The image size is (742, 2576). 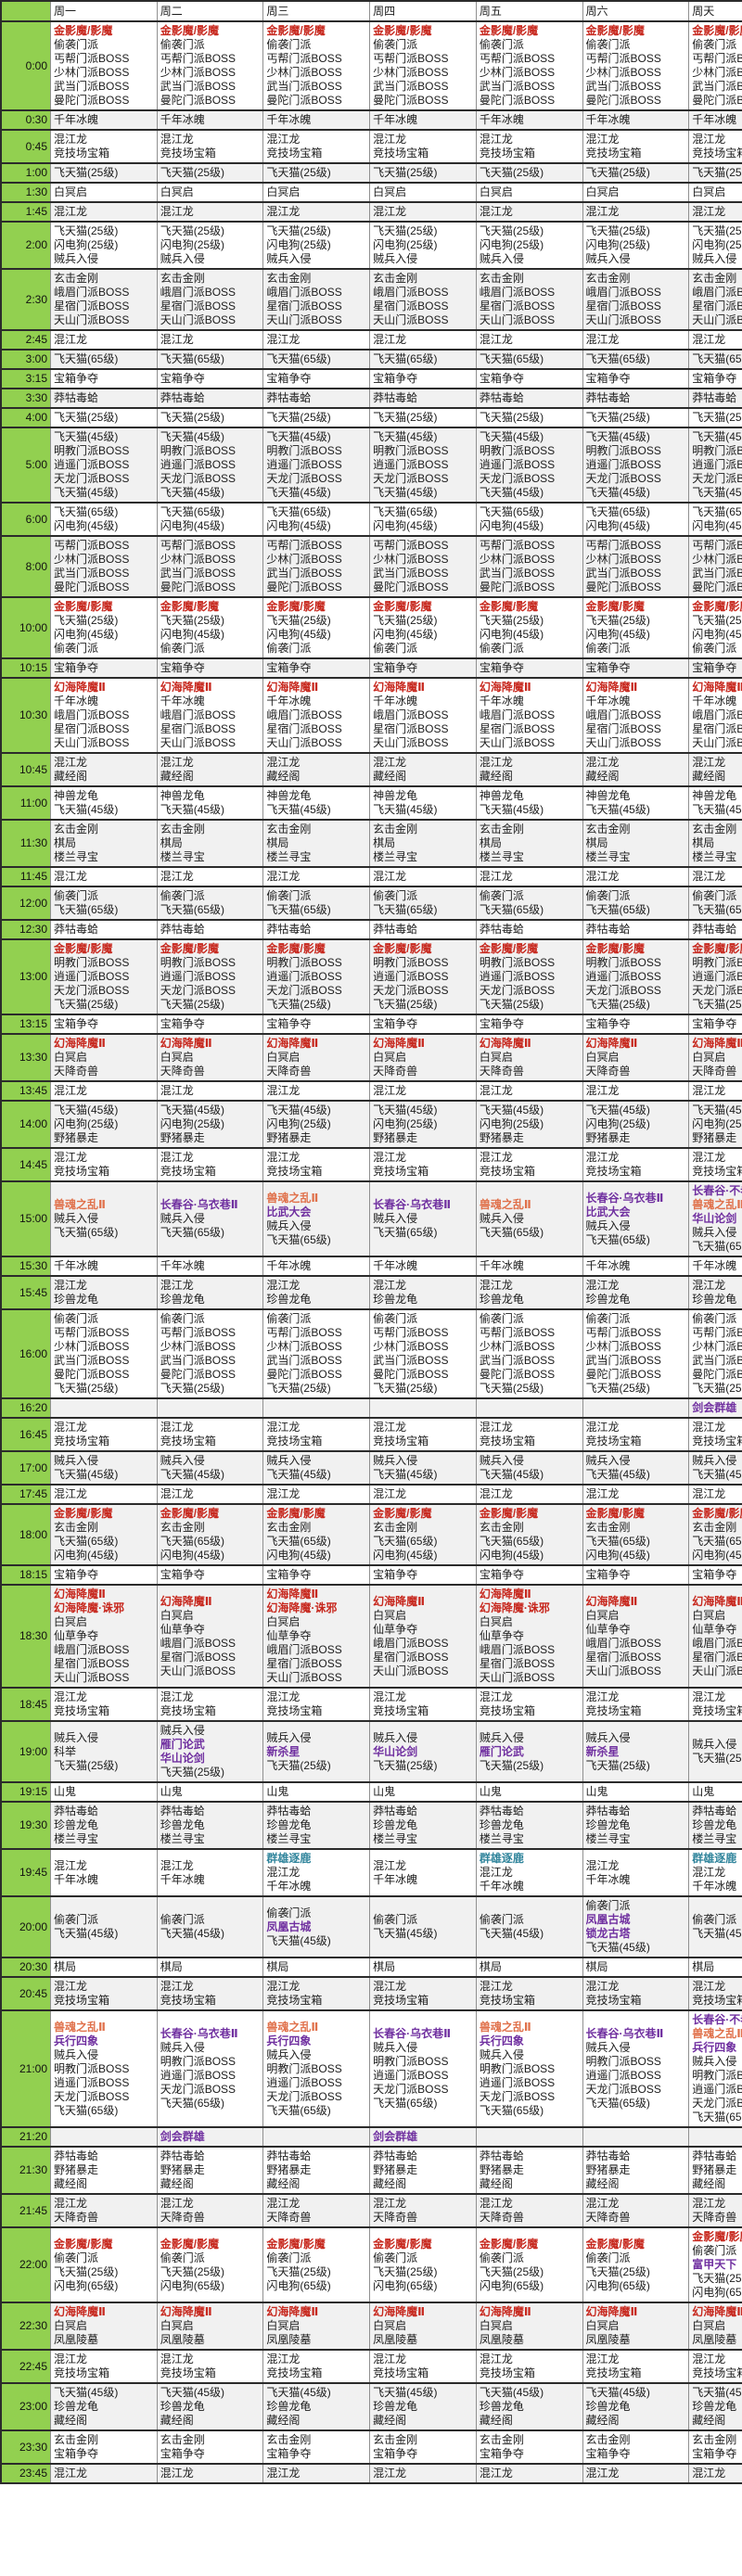 What do you see at coordinates (529, 929) in the screenshot?
I see `schedule-cell: 莽牯毒蛤` at bounding box center [529, 929].